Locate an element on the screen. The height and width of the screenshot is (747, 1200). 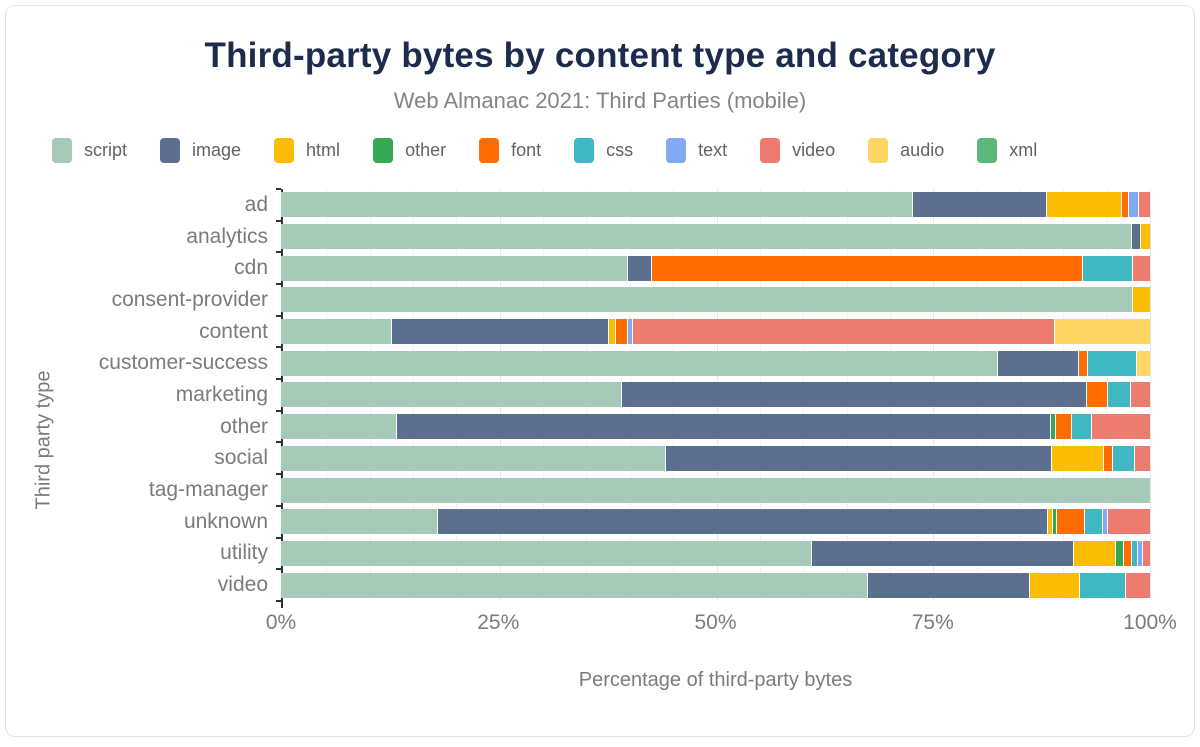
bar-segment-content-video is located at coordinates (843, 332).